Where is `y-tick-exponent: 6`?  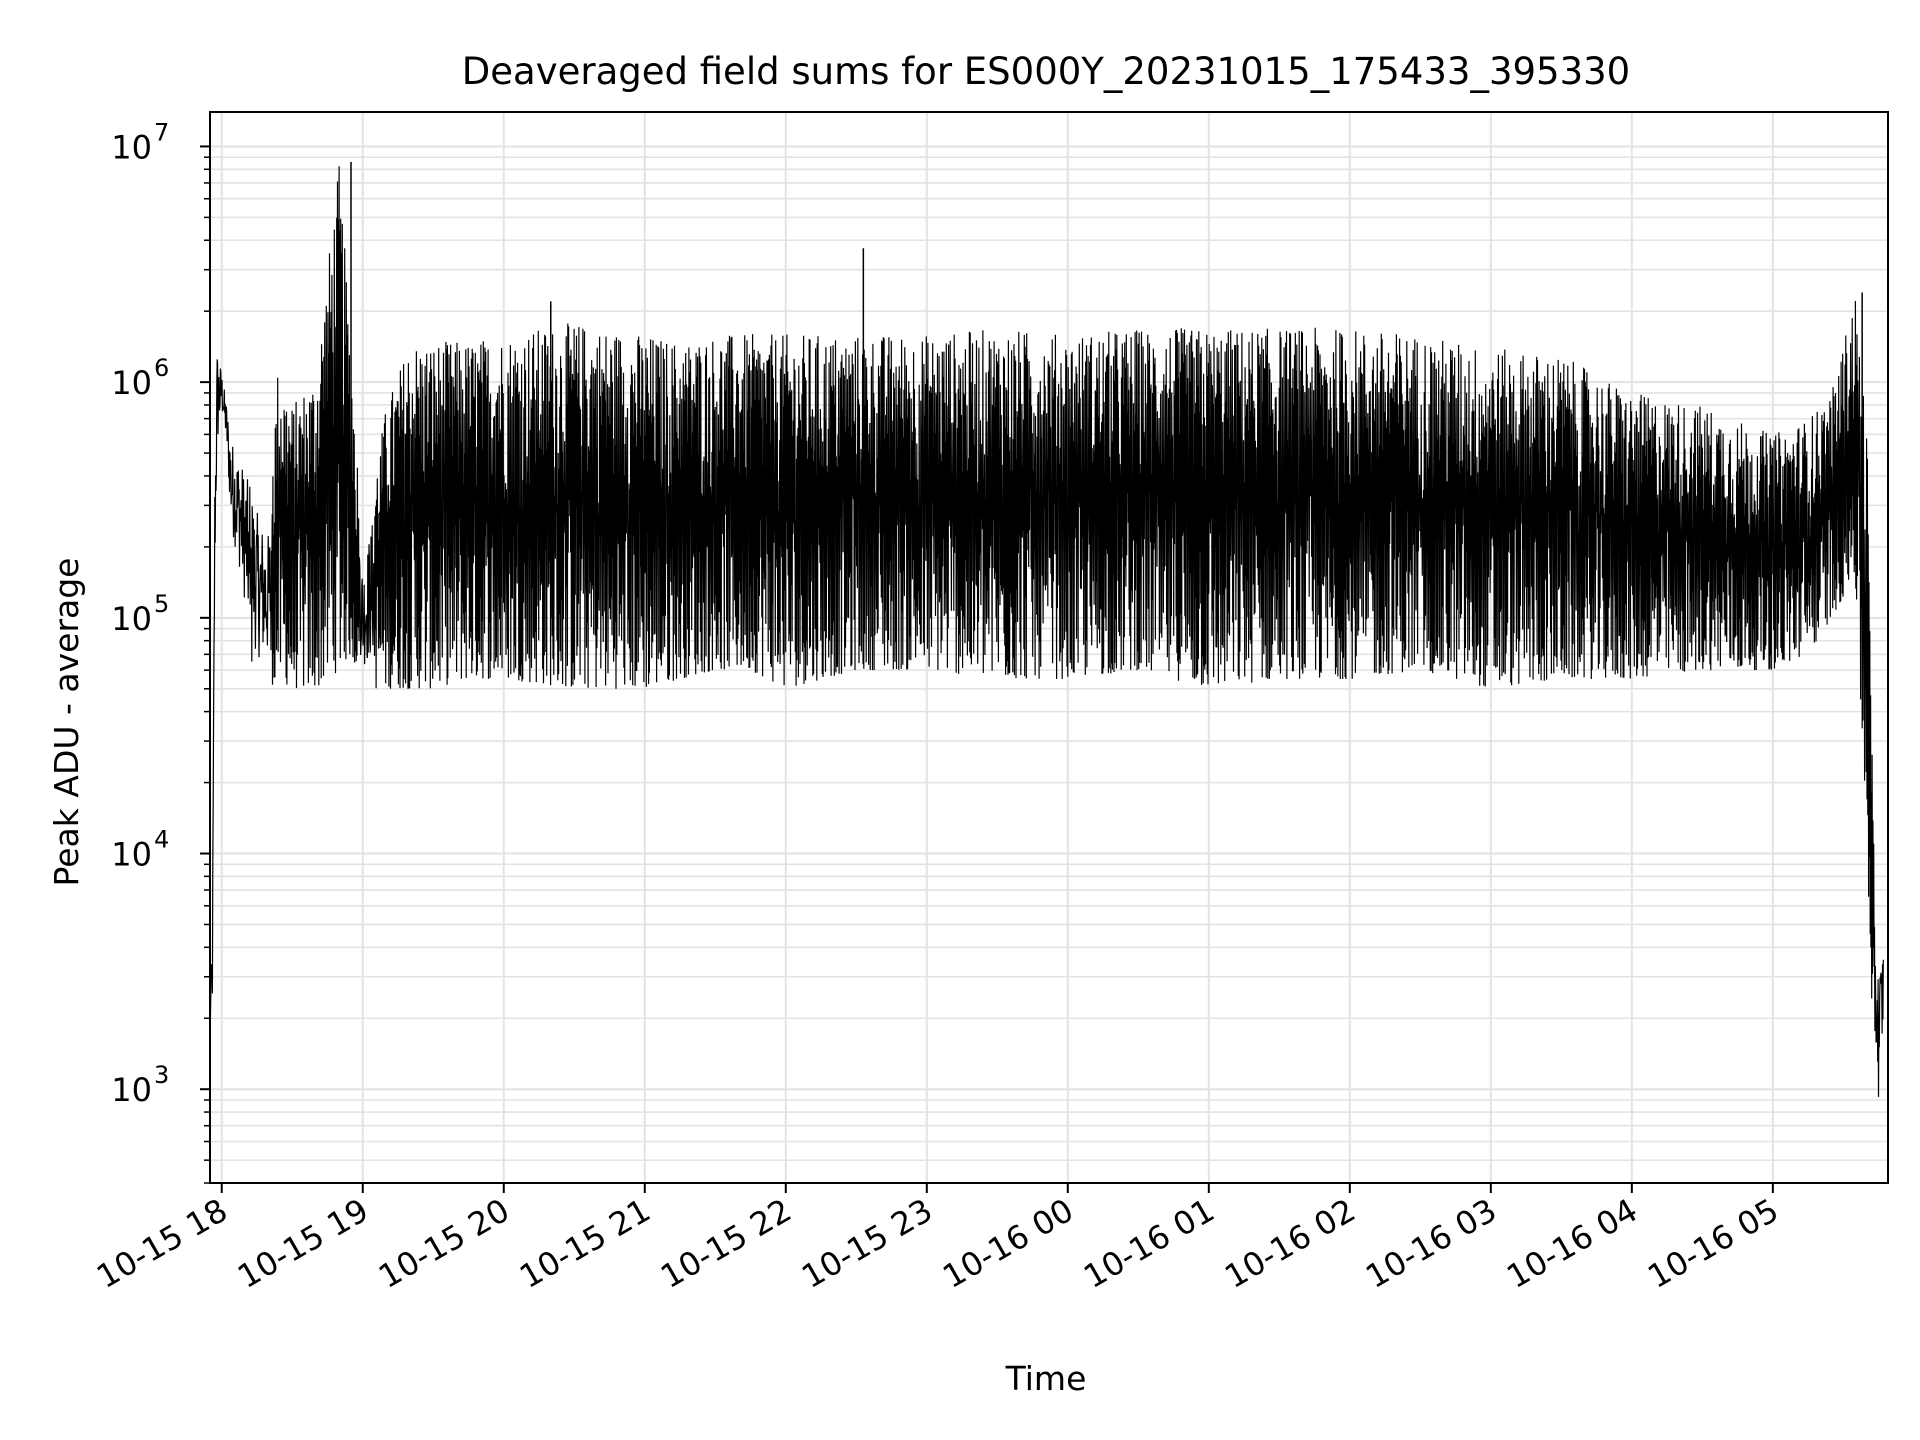
y-tick-exponent: 6 is located at coordinates (161, 368).